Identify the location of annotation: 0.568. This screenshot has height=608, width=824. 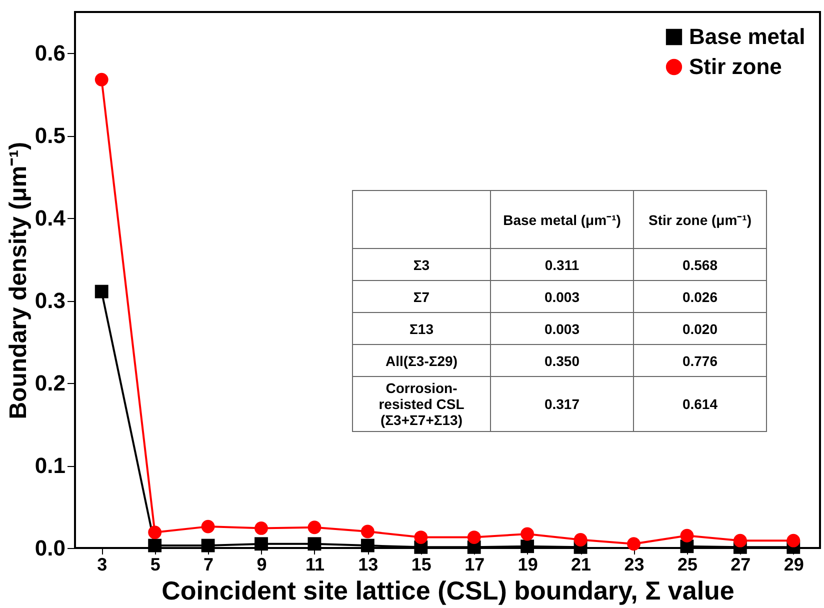
(700, 264).